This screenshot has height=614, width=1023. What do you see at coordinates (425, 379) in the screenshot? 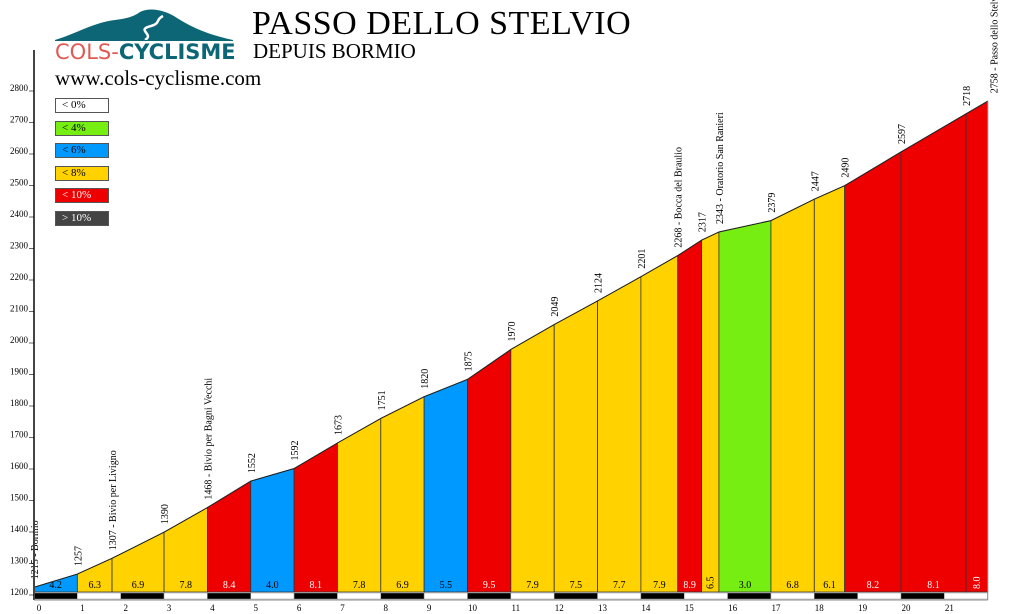
I see `altitude-label: 1820` at bounding box center [425, 379].